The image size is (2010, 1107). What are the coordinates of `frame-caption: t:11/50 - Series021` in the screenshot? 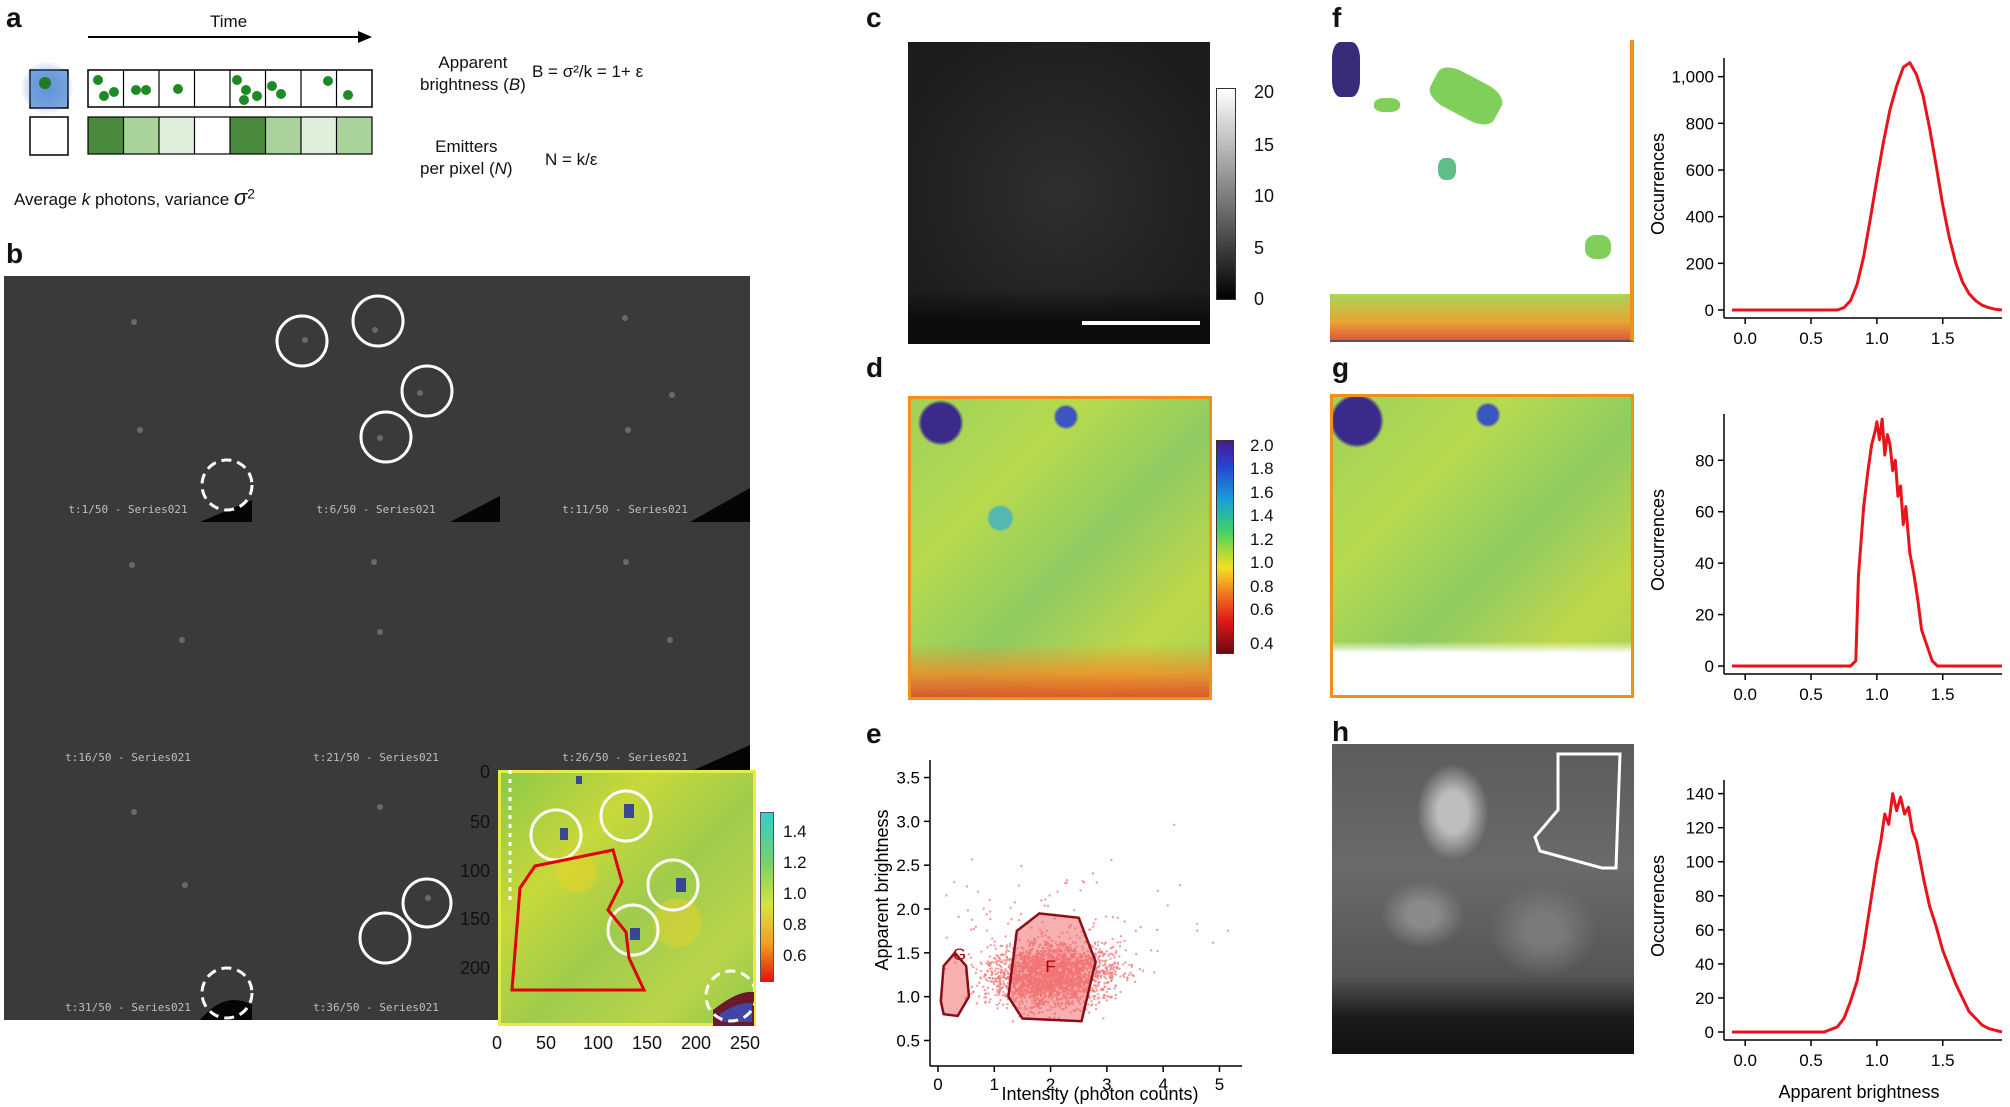 It's located at (625, 509).